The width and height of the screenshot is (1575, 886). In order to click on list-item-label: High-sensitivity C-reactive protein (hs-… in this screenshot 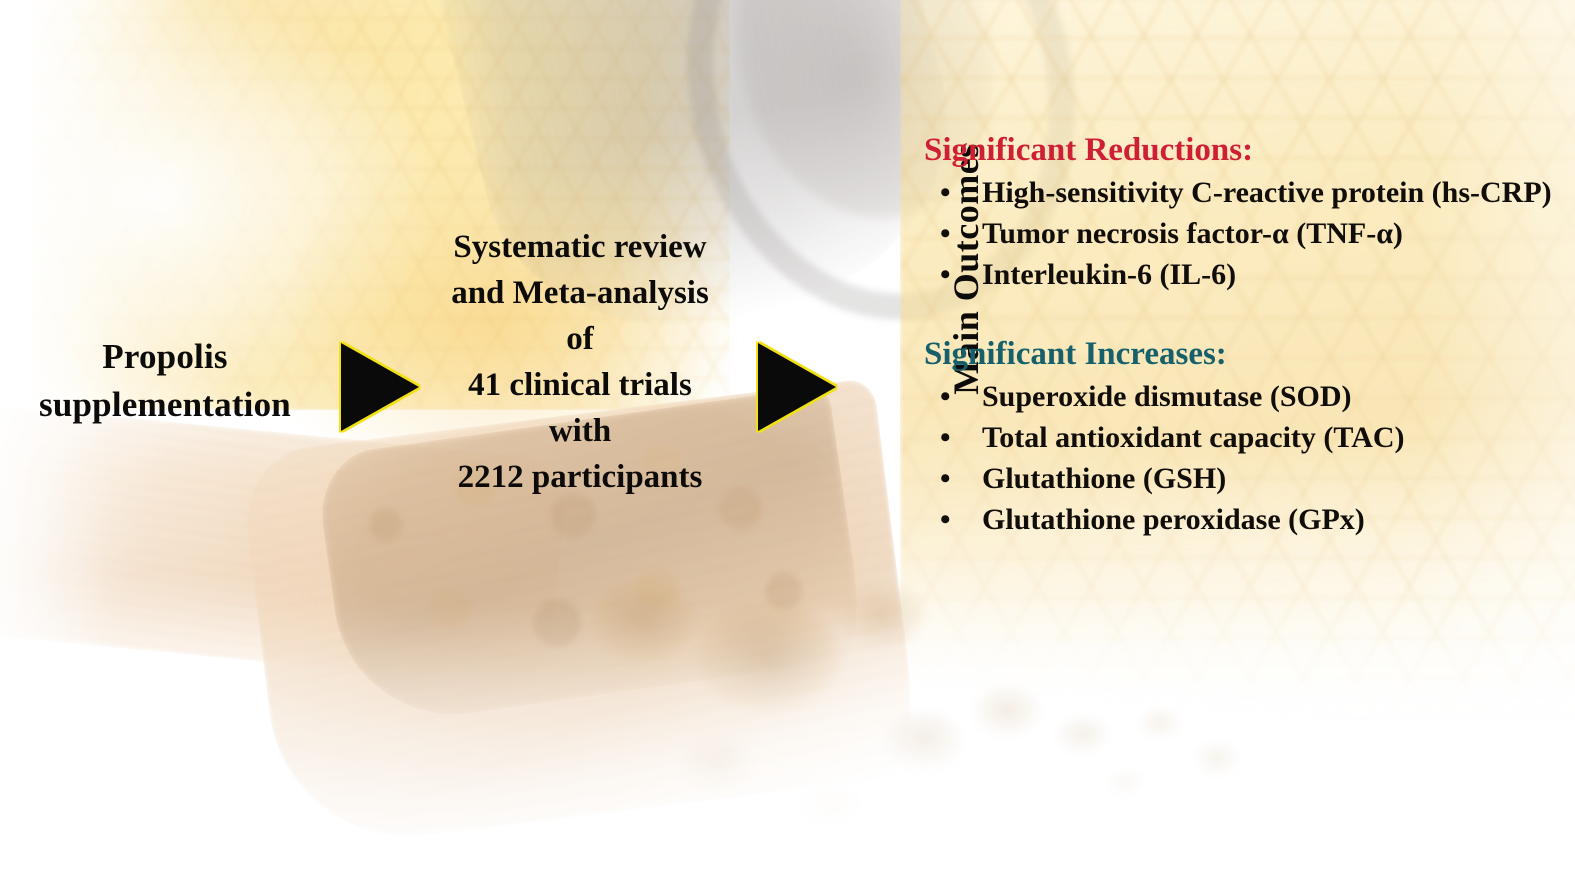, I will do `click(1267, 192)`.